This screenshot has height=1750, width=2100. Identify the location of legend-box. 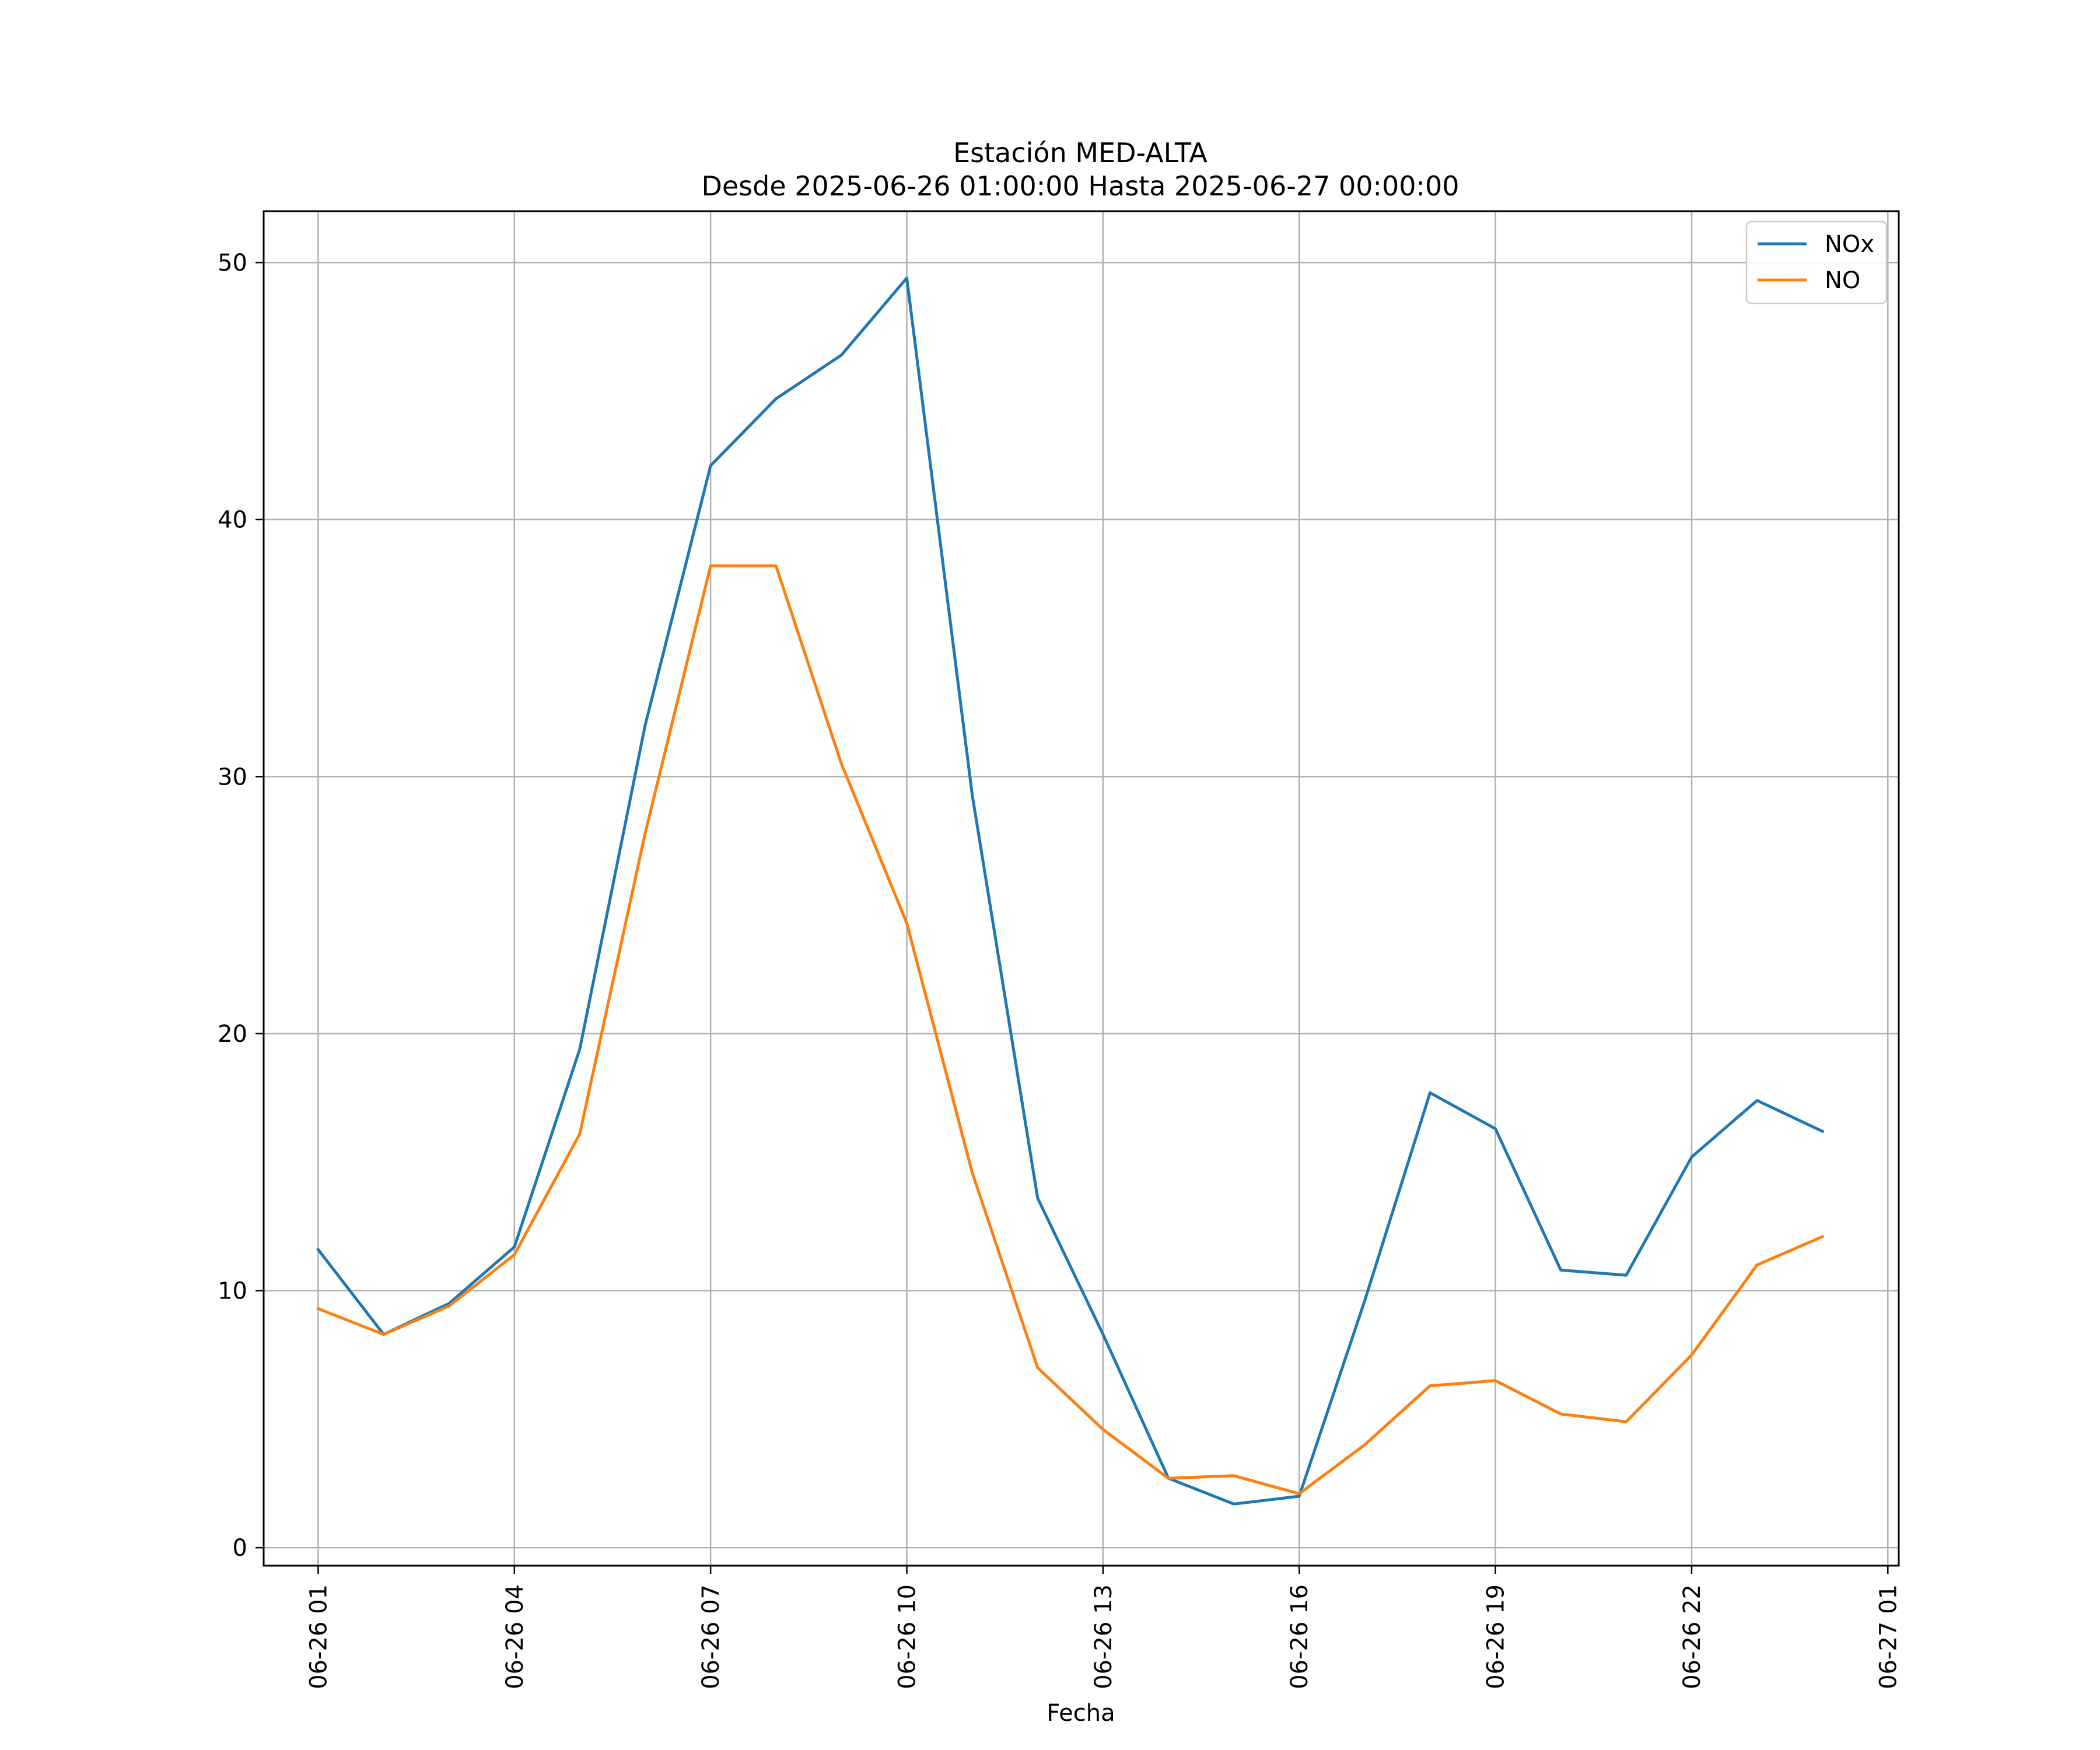
(1817, 262).